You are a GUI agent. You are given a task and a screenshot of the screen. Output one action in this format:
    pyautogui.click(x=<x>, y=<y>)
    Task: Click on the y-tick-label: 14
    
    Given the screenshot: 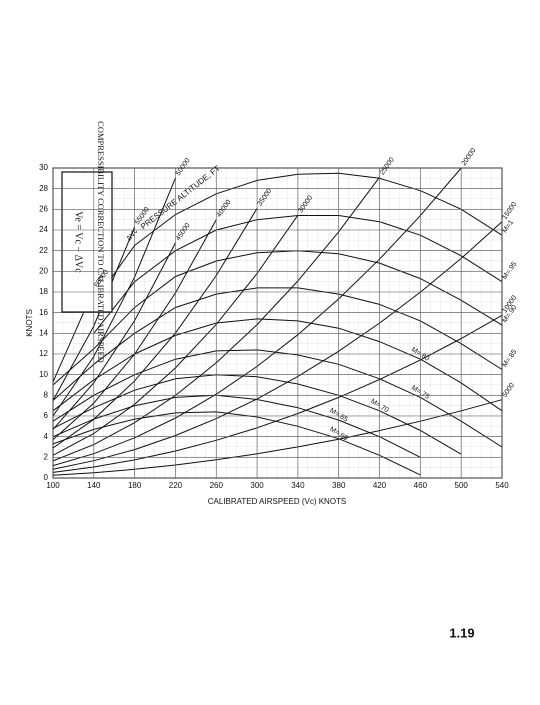 What is the action you would take?
    pyautogui.click(x=43, y=332)
    